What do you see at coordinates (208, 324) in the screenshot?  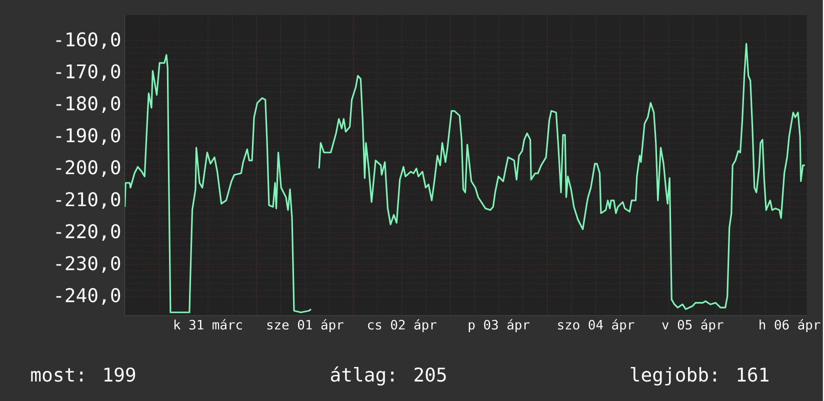 I see `x-tick-label: k 31 márc` at bounding box center [208, 324].